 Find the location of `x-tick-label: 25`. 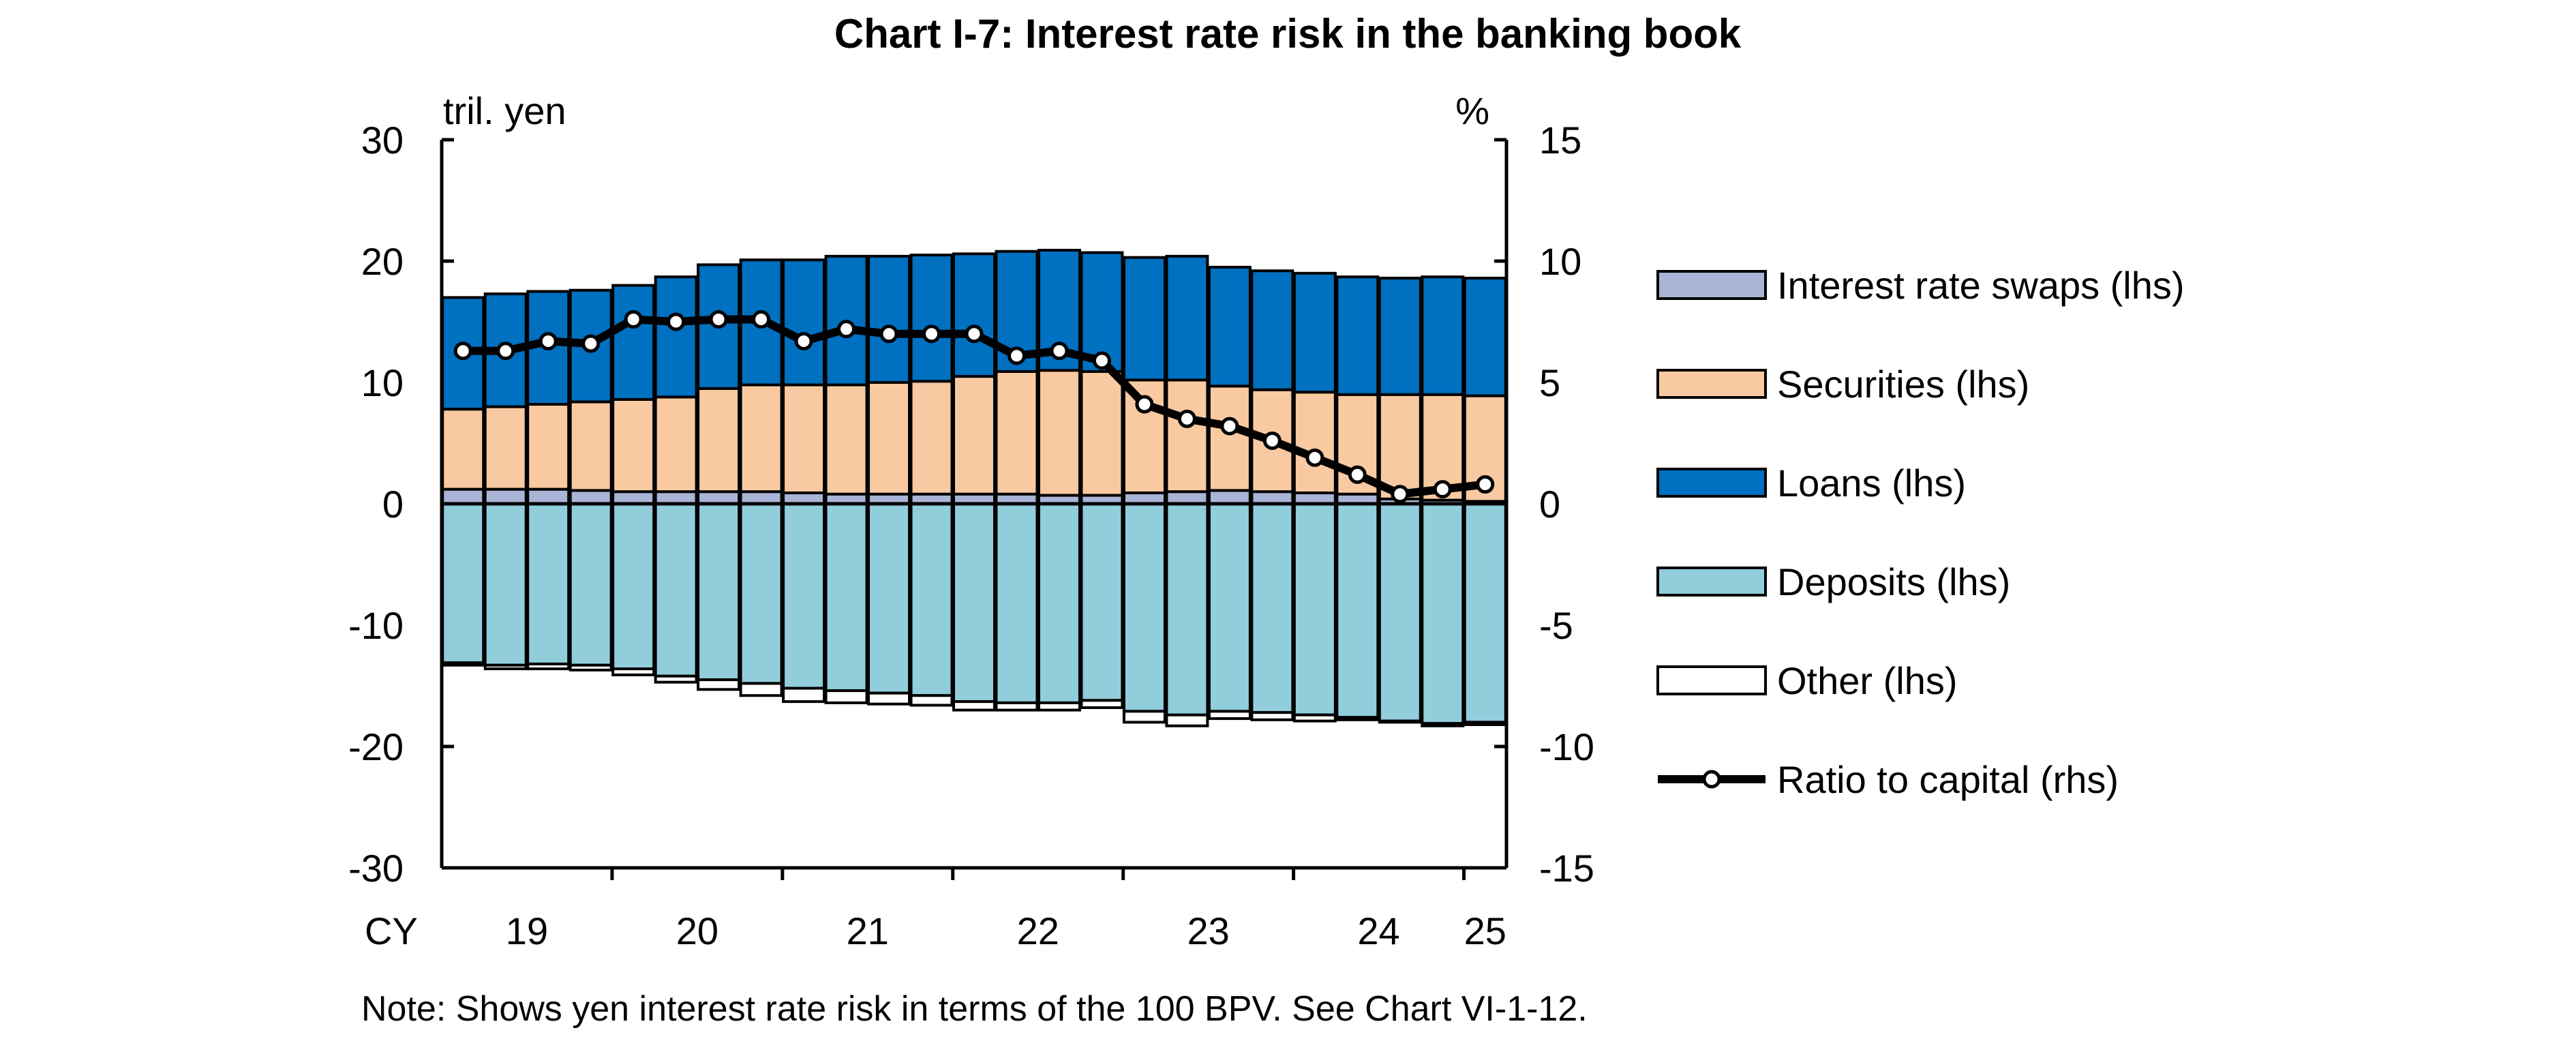

x-tick-label: 25 is located at coordinates (1485, 930).